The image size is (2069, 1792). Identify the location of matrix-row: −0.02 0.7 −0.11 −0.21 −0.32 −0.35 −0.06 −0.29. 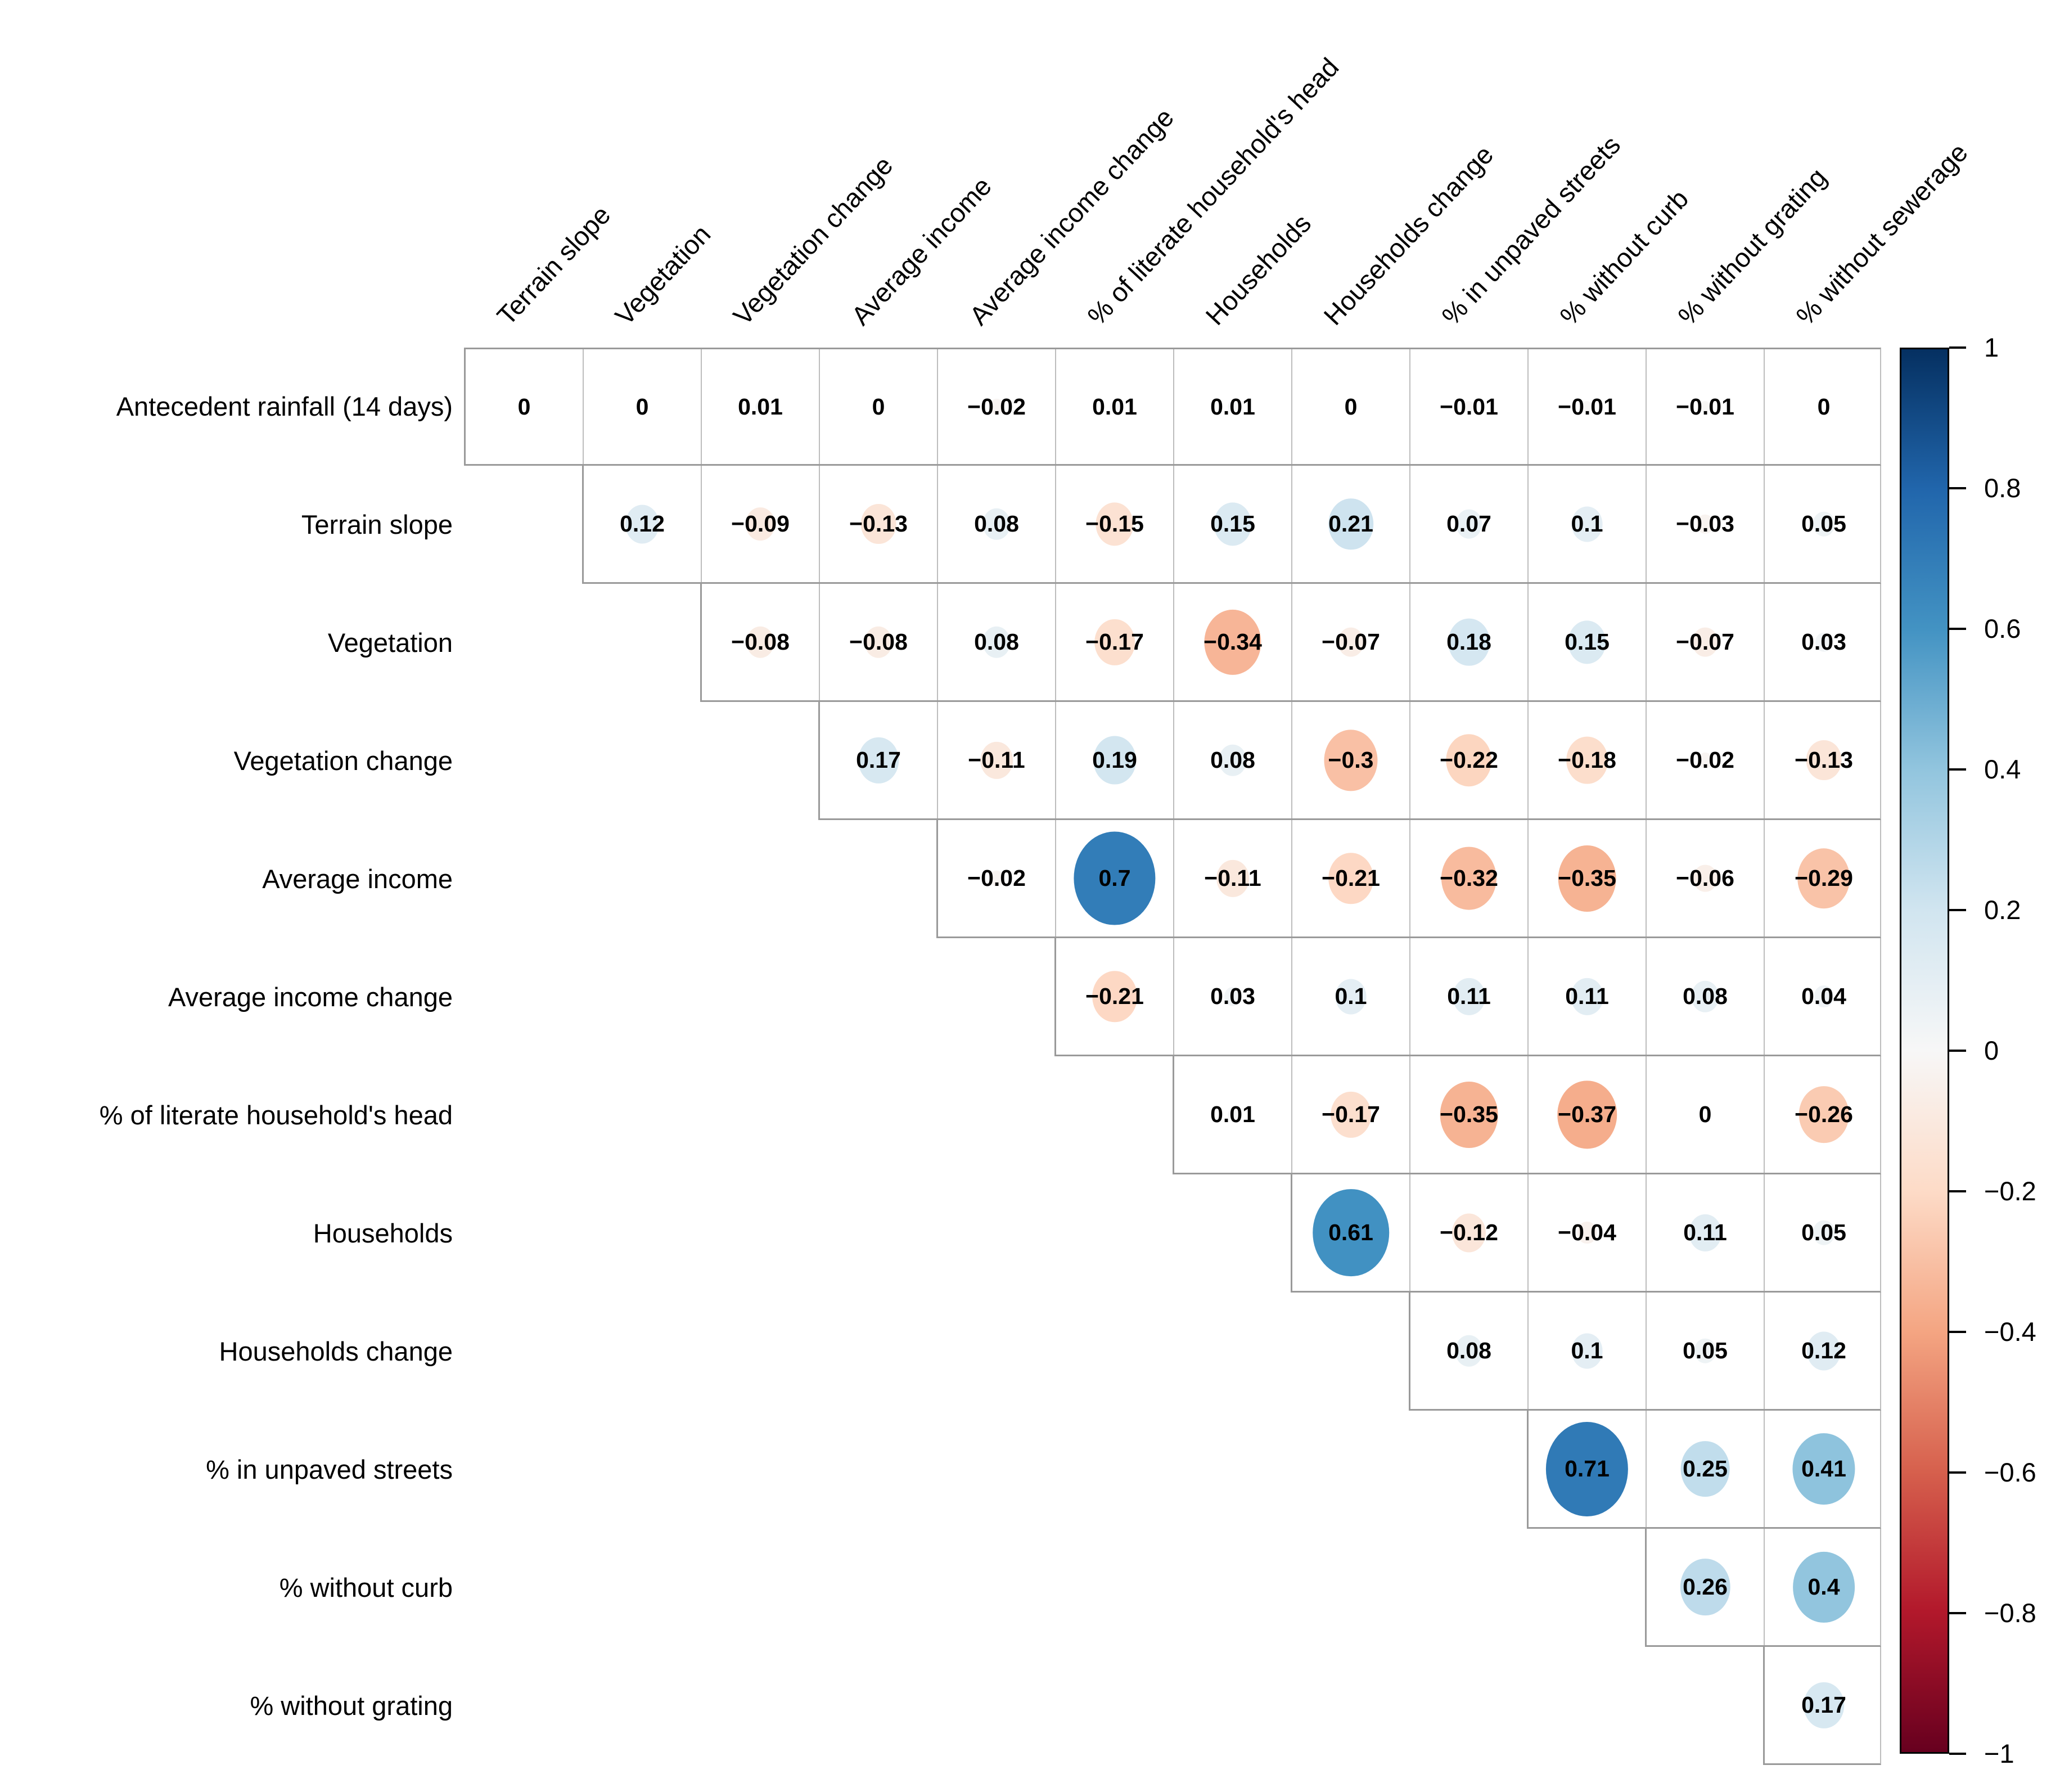
(1408, 879).